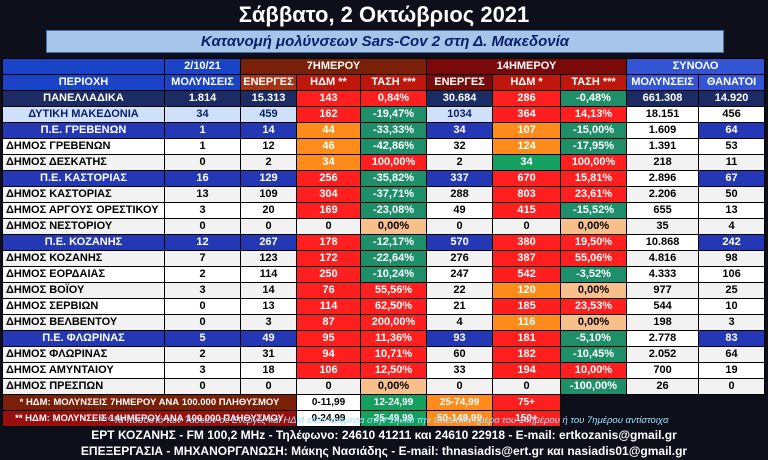 This screenshot has width=768, height=460. I want to click on trend7-cell: -33,33%, so click(393, 130).